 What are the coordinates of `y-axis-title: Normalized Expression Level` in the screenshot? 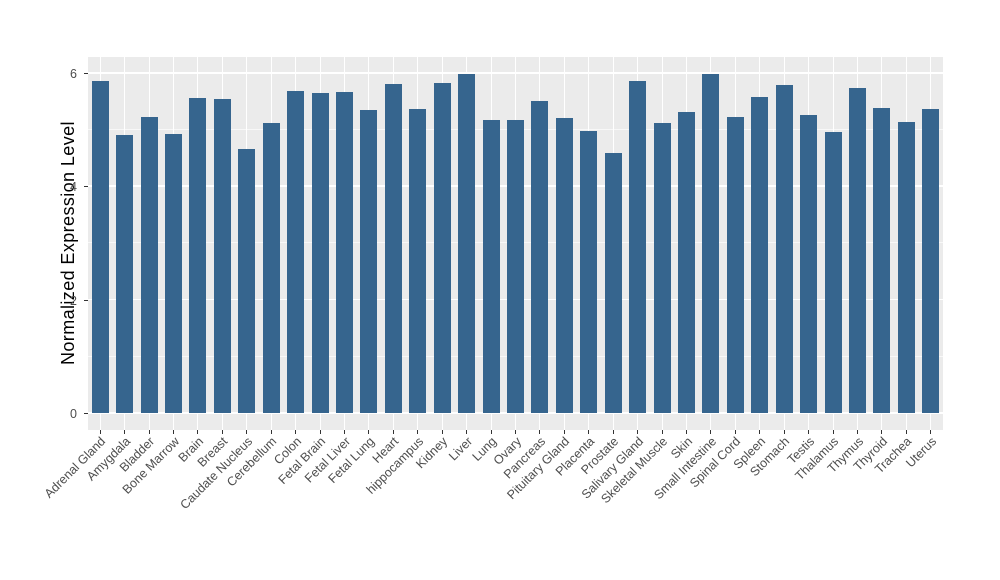 It's located at (68, 243).